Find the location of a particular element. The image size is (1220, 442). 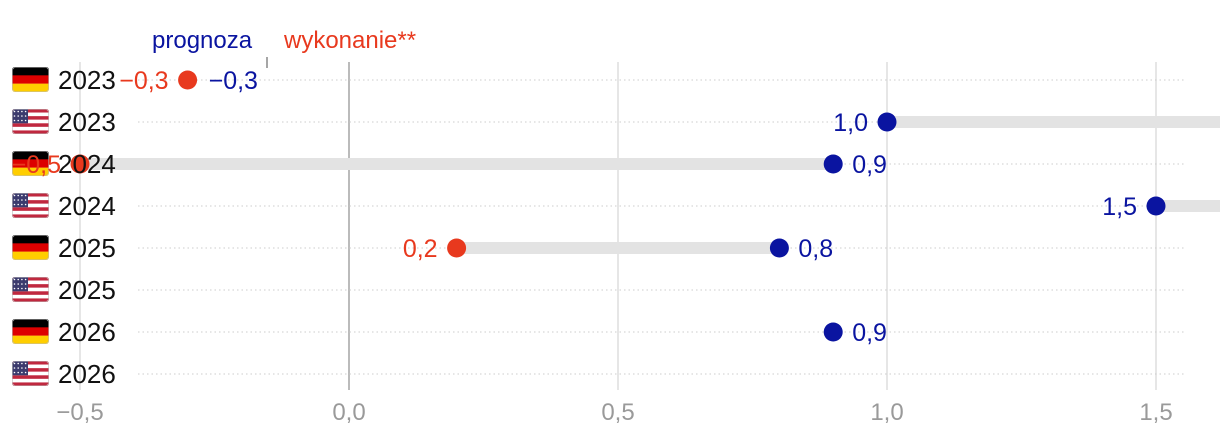

forecast-value-label: 0,8 is located at coordinates (815, 249).